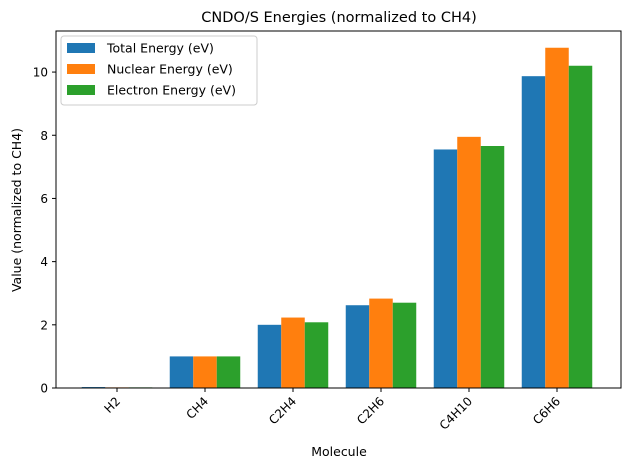 The width and height of the screenshot is (630, 470). I want to click on y-tick-label: 2, so click(44, 325).